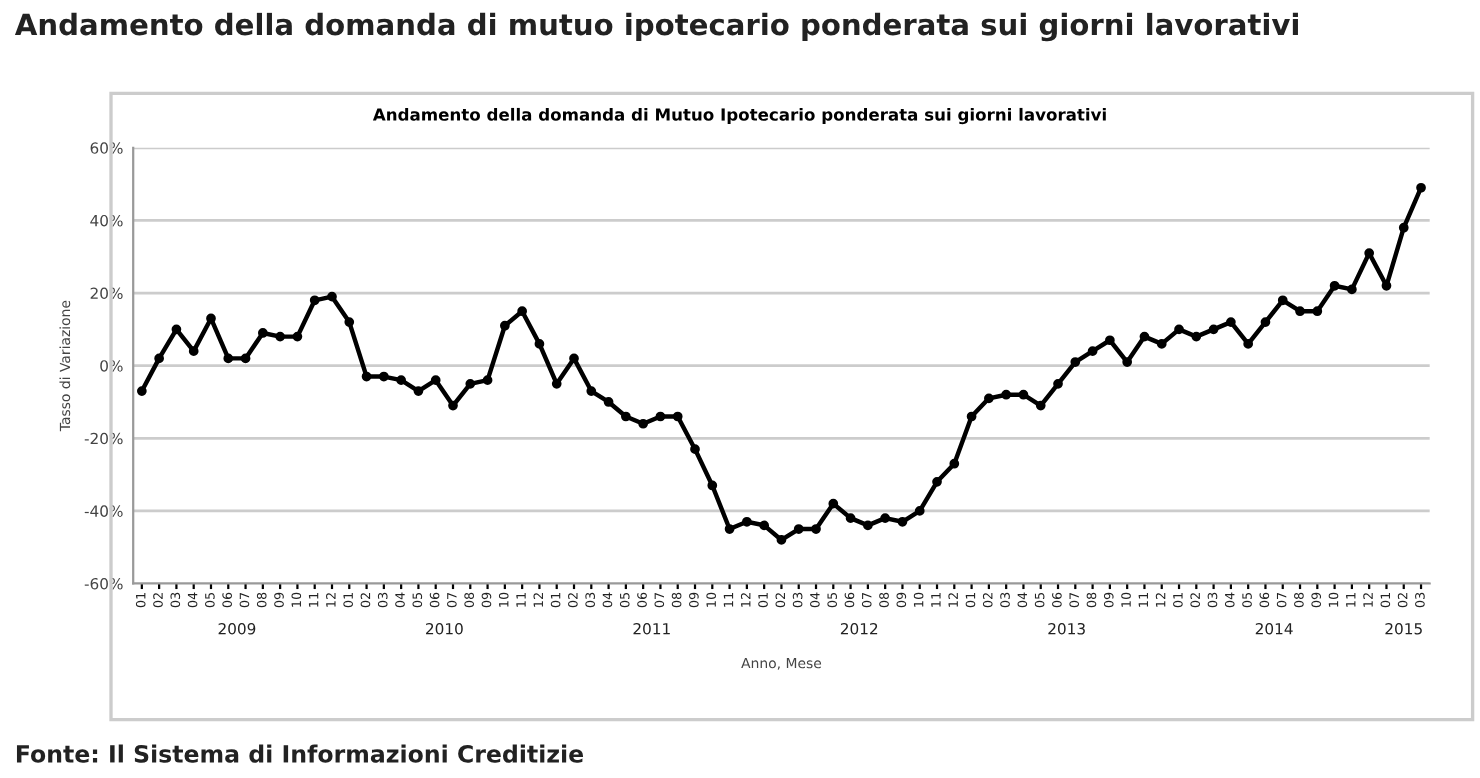 The height and width of the screenshot is (778, 1480). Describe the element at coordinates (656, 27) in the screenshot. I see `chart-title: Andamento della domanda di mutuo ipotecario ponderata sui giorni lavorativi` at that location.